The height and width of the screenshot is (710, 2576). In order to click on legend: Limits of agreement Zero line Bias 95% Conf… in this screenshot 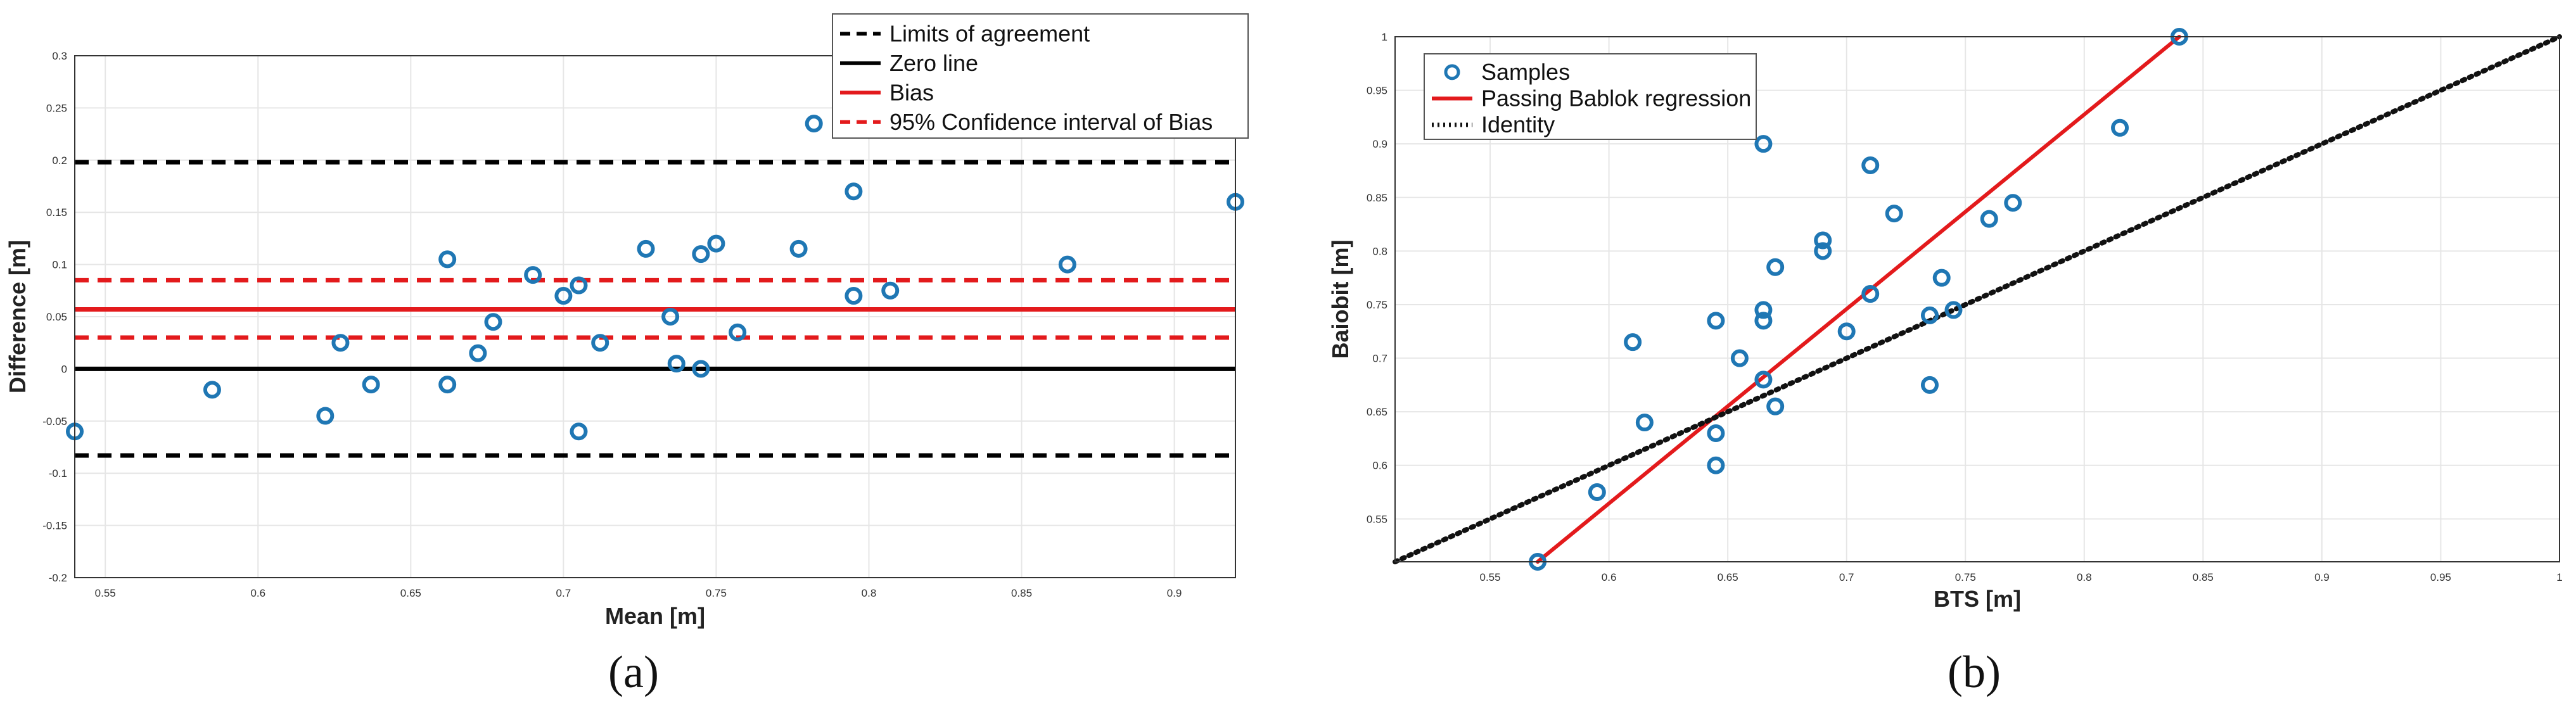, I will do `click(1040, 76)`.